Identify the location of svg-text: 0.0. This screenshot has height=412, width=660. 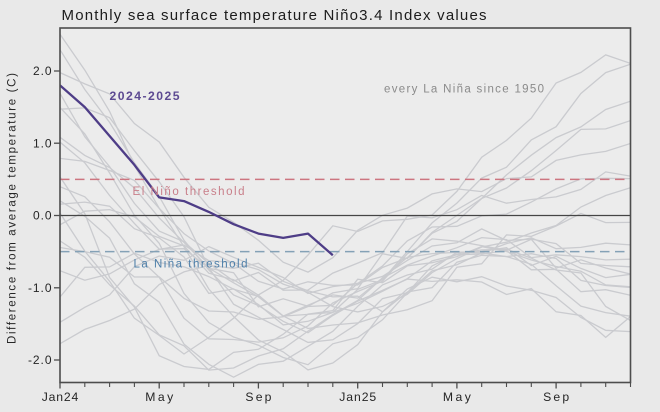
(42, 216).